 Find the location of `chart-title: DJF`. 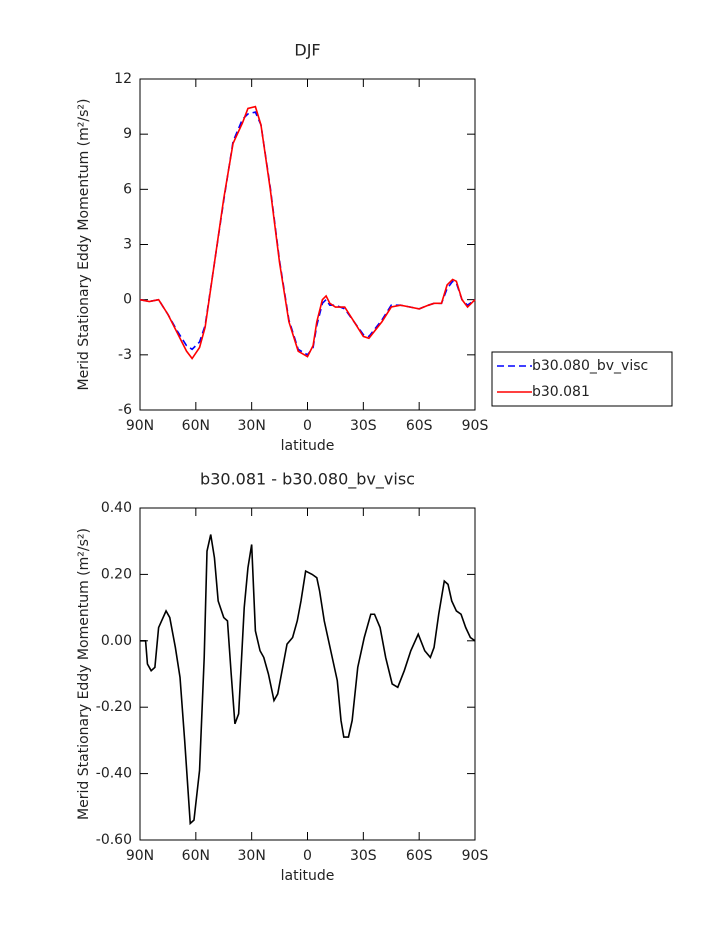

chart-title: DJF is located at coordinates (307, 50).